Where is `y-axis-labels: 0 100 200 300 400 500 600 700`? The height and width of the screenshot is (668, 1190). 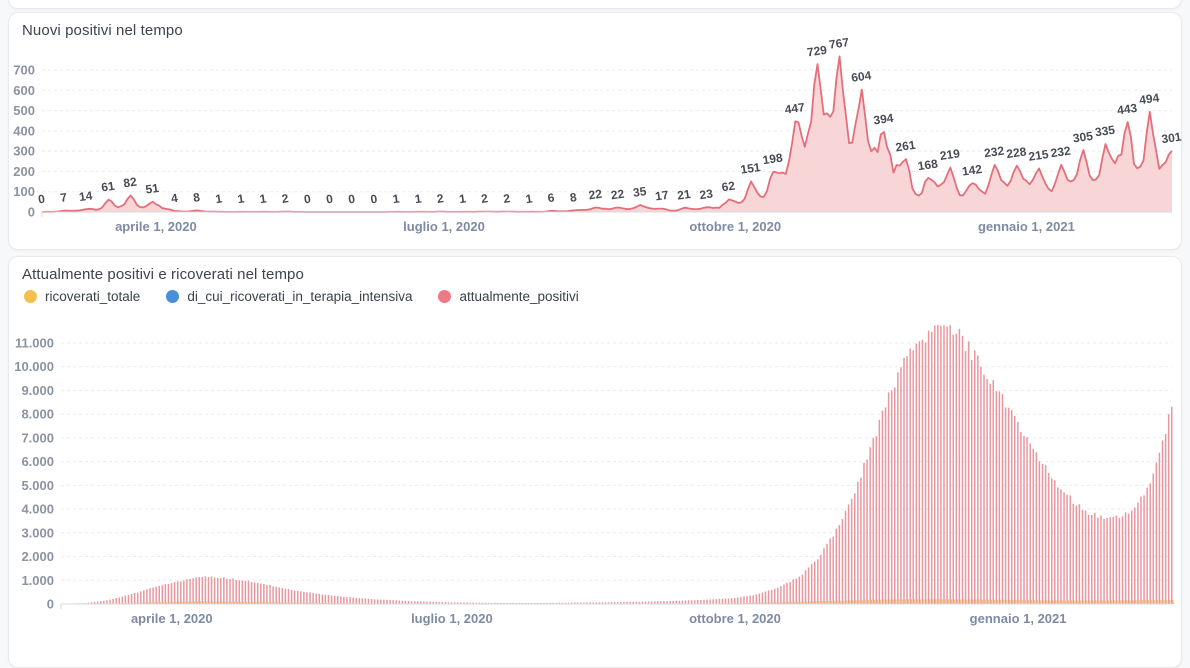 y-axis-labels: 0 100 200 300 400 500 600 700 is located at coordinates (24, 141).